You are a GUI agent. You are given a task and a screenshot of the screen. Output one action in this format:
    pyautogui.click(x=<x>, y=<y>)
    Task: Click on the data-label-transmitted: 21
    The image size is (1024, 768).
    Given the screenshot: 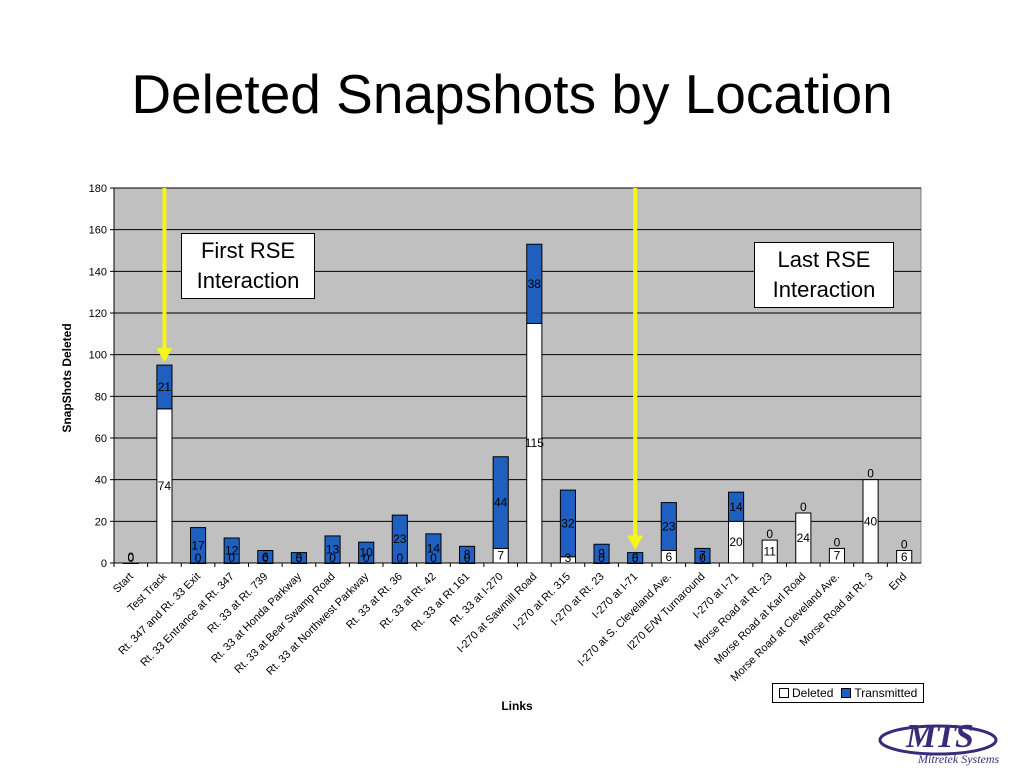 What is the action you would take?
    pyautogui.click(x=165, y=387)
    